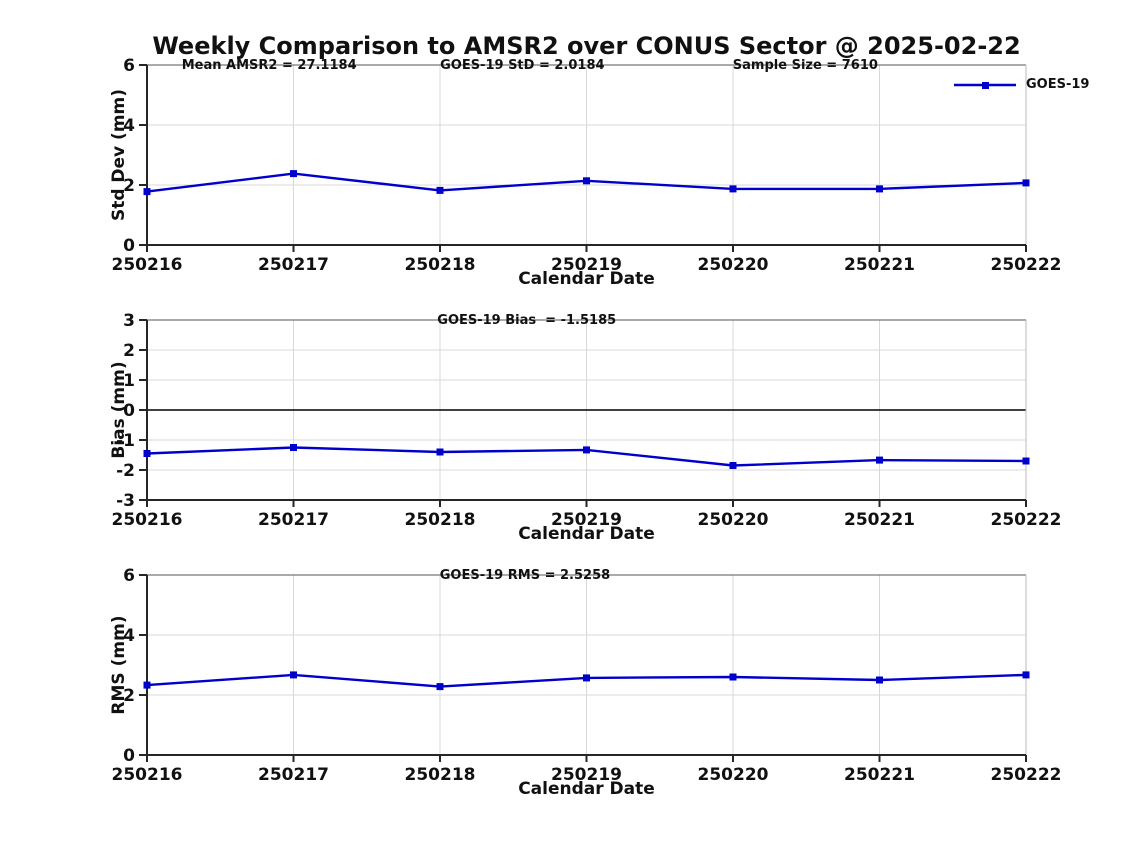 This screenshot has height=851, width=1135. I want to click on y-tick-label: 3, so click(129, 321).